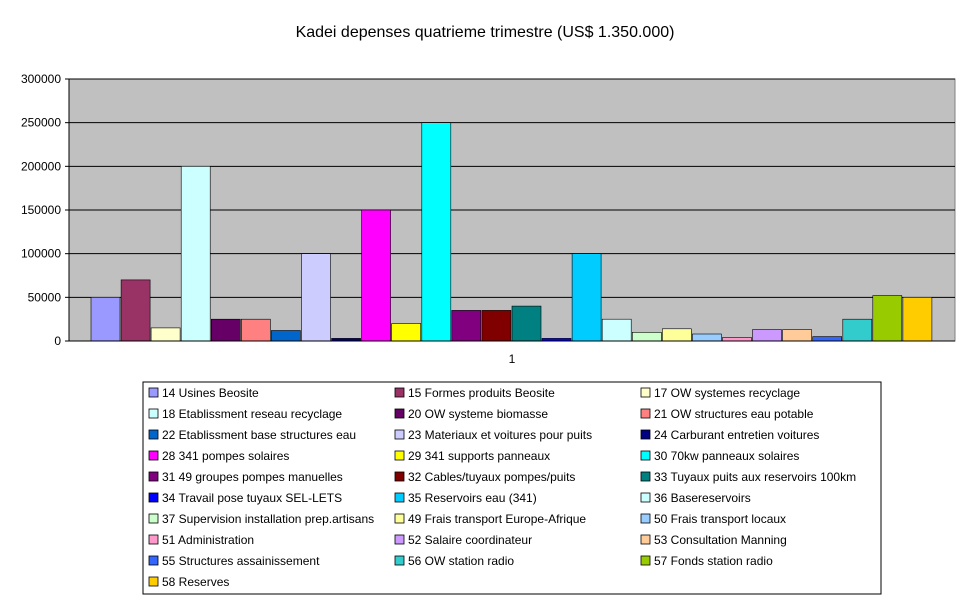 The height and width of the screenshot is (604, 970). What do you see at coordinates (208, 540) in the screenshot?
I see `legend-label: 51 Administration` at bounding box center [208, 540].